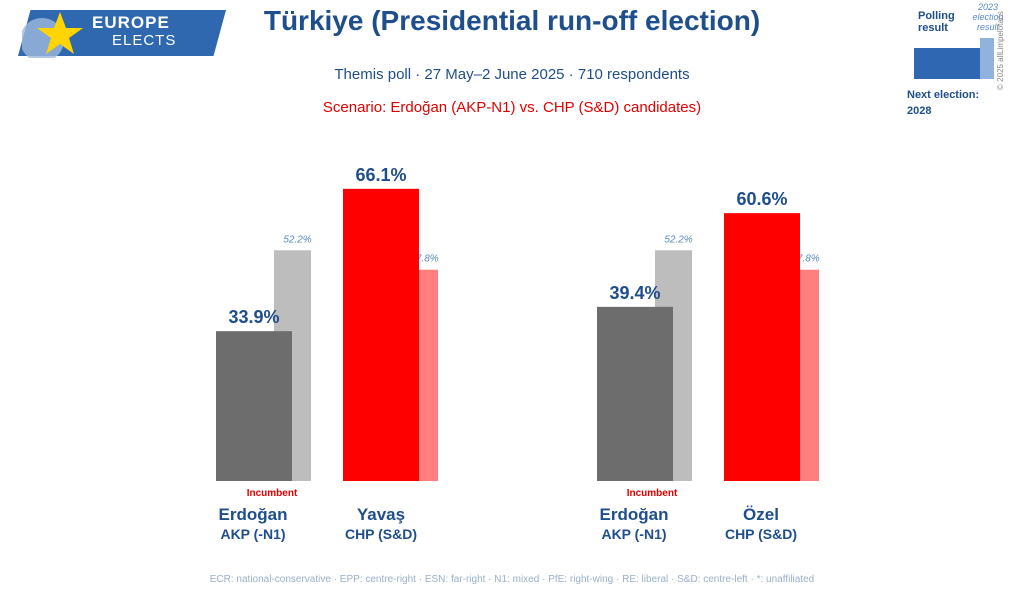 The height and width of the screenshot is (601, 1024). I want to click on legend-election-result: 2023 election result, so click(988, 17).